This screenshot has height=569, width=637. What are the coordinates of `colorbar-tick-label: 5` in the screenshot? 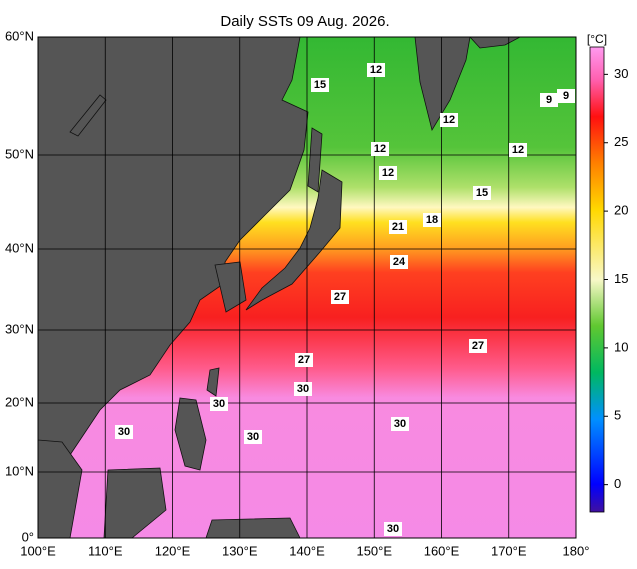 It's located at (617, 415).